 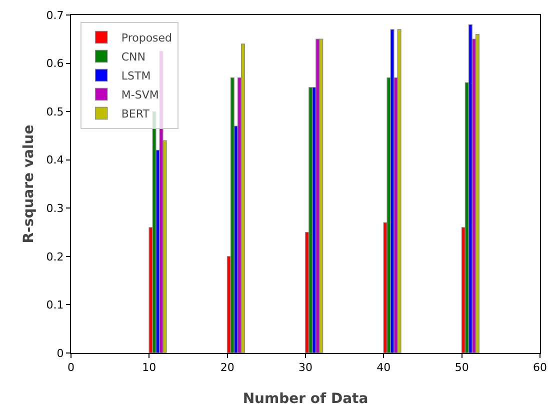 I want to click on legend-label: LSTM, so click(x=136, y=76).